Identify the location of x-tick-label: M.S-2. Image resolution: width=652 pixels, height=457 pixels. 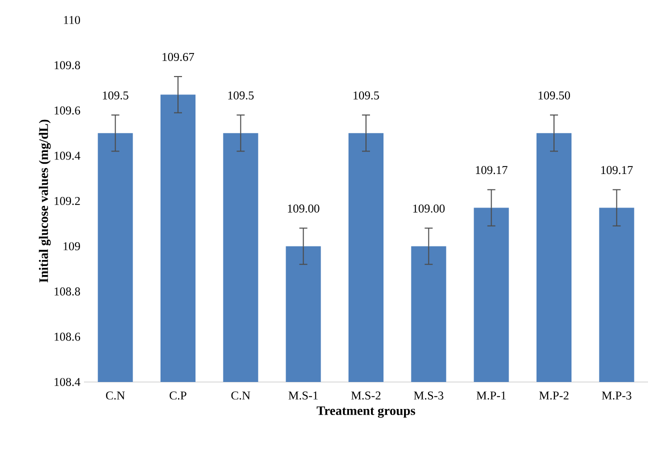
(365, 396).